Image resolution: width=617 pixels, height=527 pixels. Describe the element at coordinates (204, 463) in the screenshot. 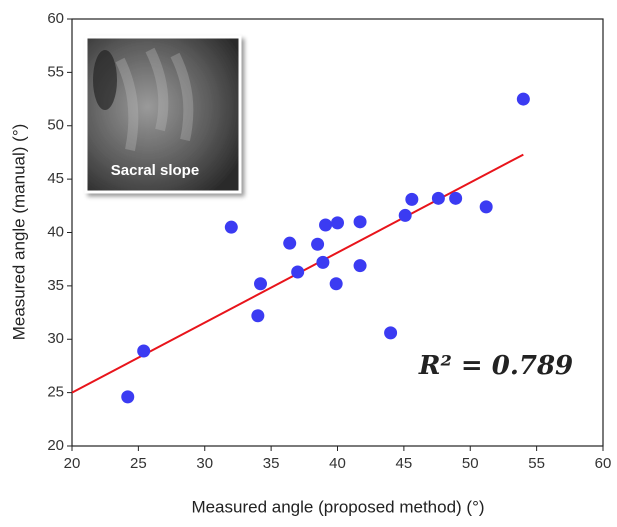

I see `x-tick-label: 30` at that location.